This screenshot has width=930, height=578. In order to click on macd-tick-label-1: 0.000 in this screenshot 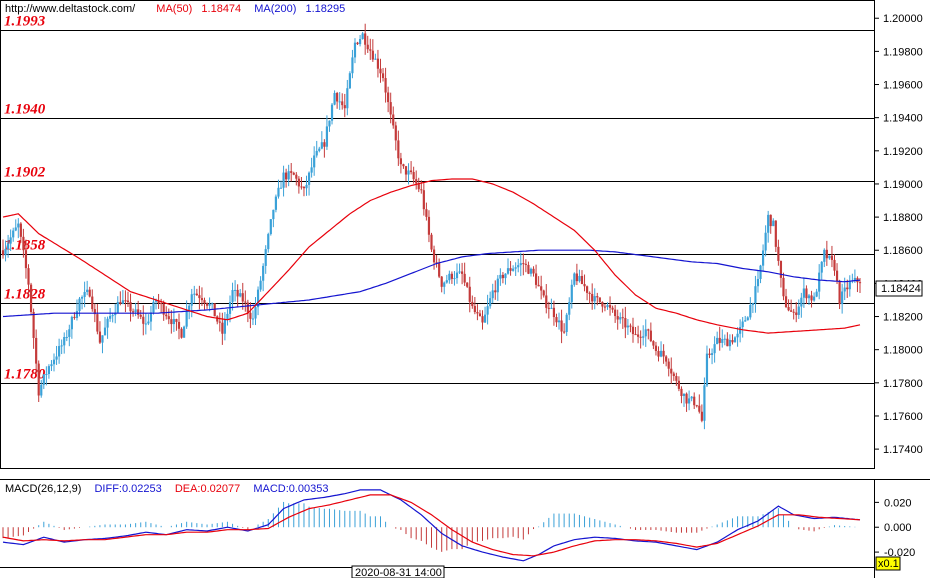, I will do `click(898, 528)`.